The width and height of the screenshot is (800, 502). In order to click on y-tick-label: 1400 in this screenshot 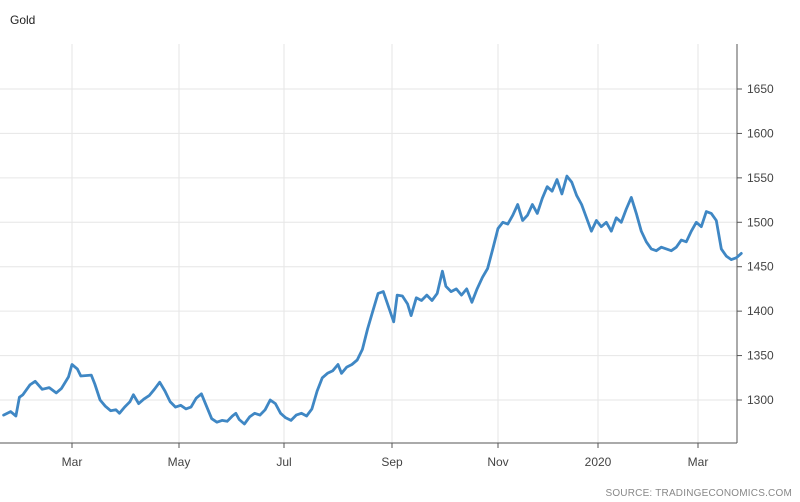, I will do `click(760, 311)`.